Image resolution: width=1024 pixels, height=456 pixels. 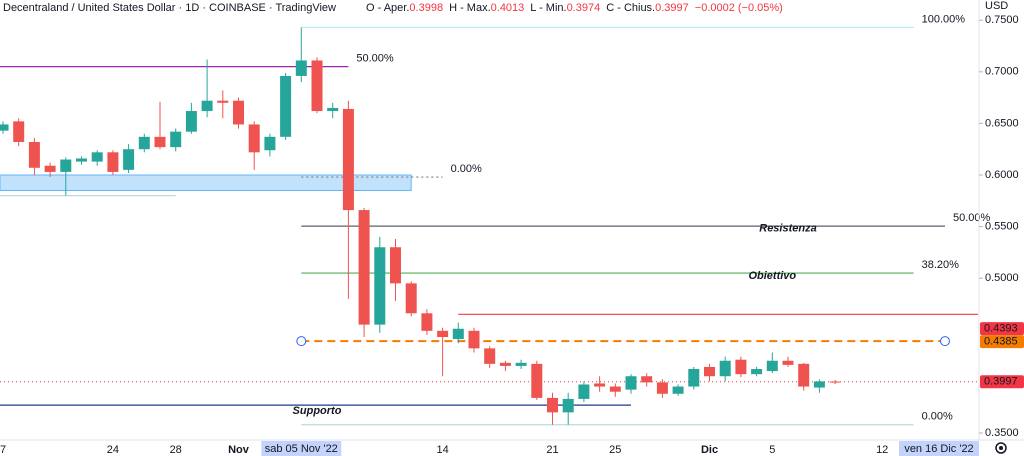 I want to click on x-tick-label: 14, so click(x=442, y=450).